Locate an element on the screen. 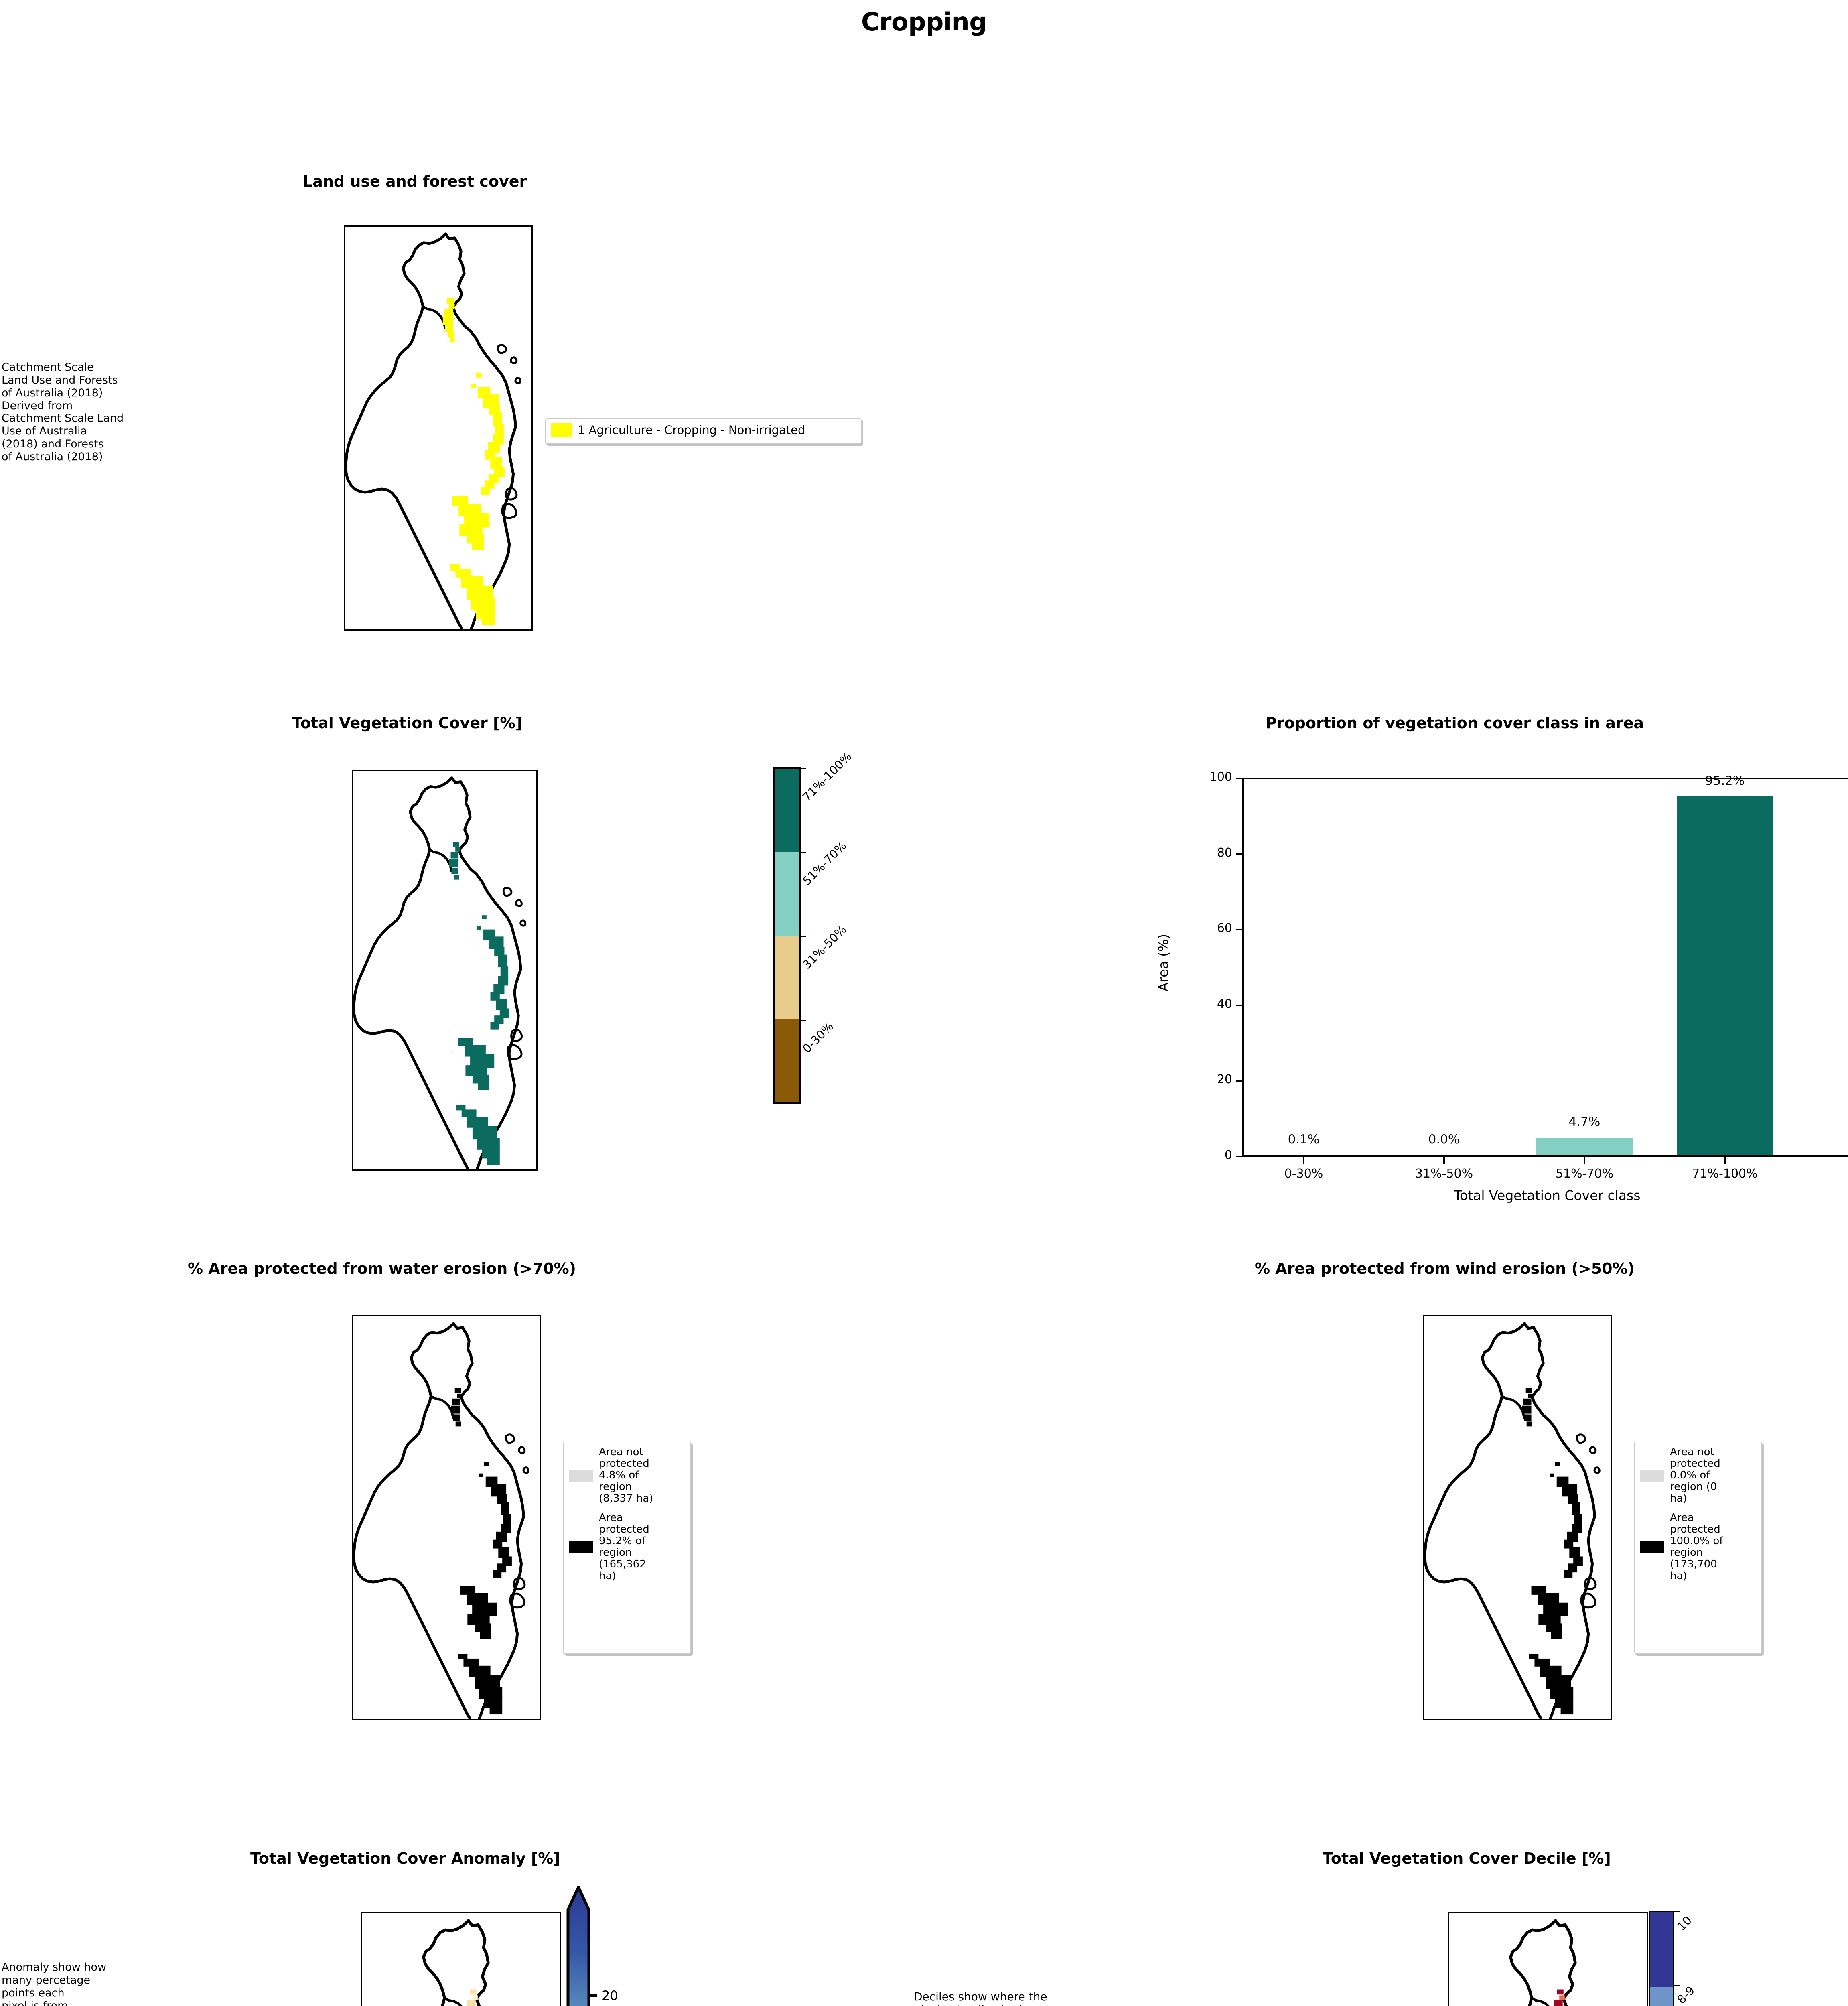 The image size is (1848, 2006). map-wind-svg is located at coordinates (1512, 1521).